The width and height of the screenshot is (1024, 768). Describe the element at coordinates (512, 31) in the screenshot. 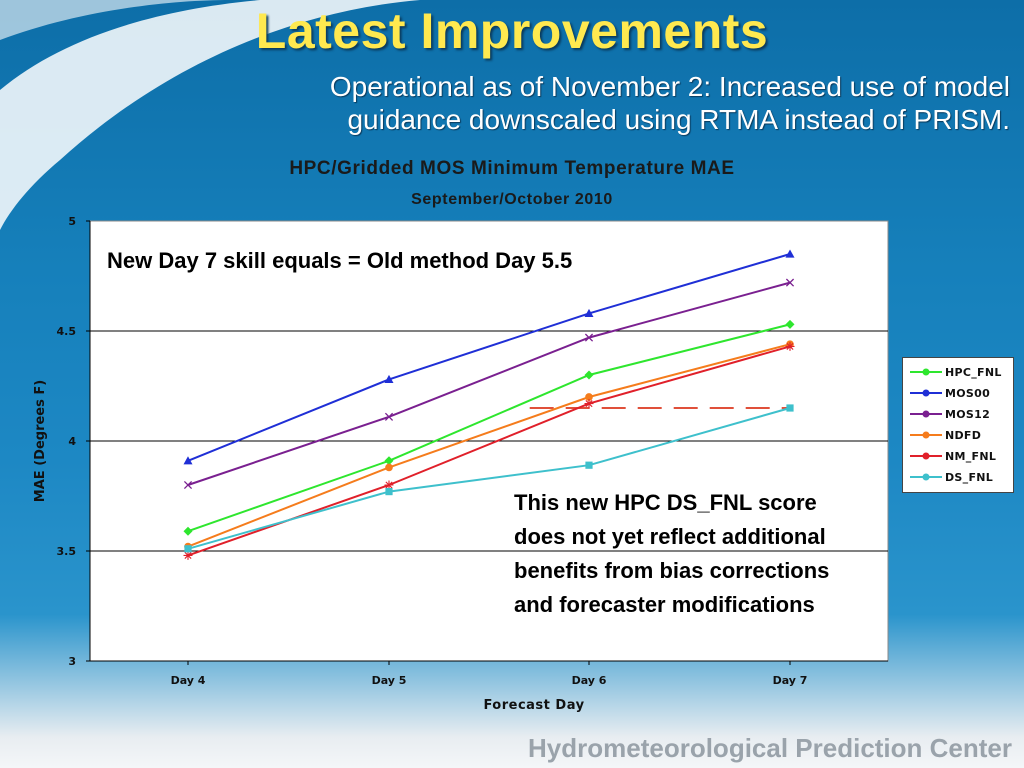

I see `slide-title: Latest Improvements` at that location.